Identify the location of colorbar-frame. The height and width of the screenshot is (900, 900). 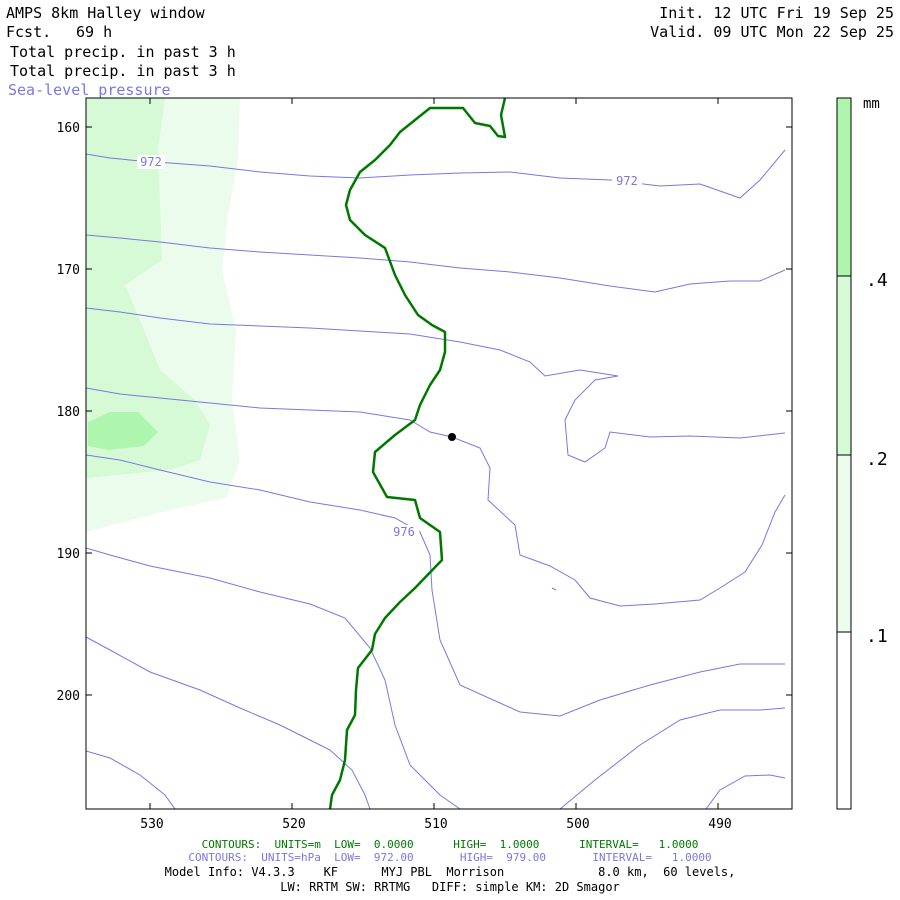
(844, 453).